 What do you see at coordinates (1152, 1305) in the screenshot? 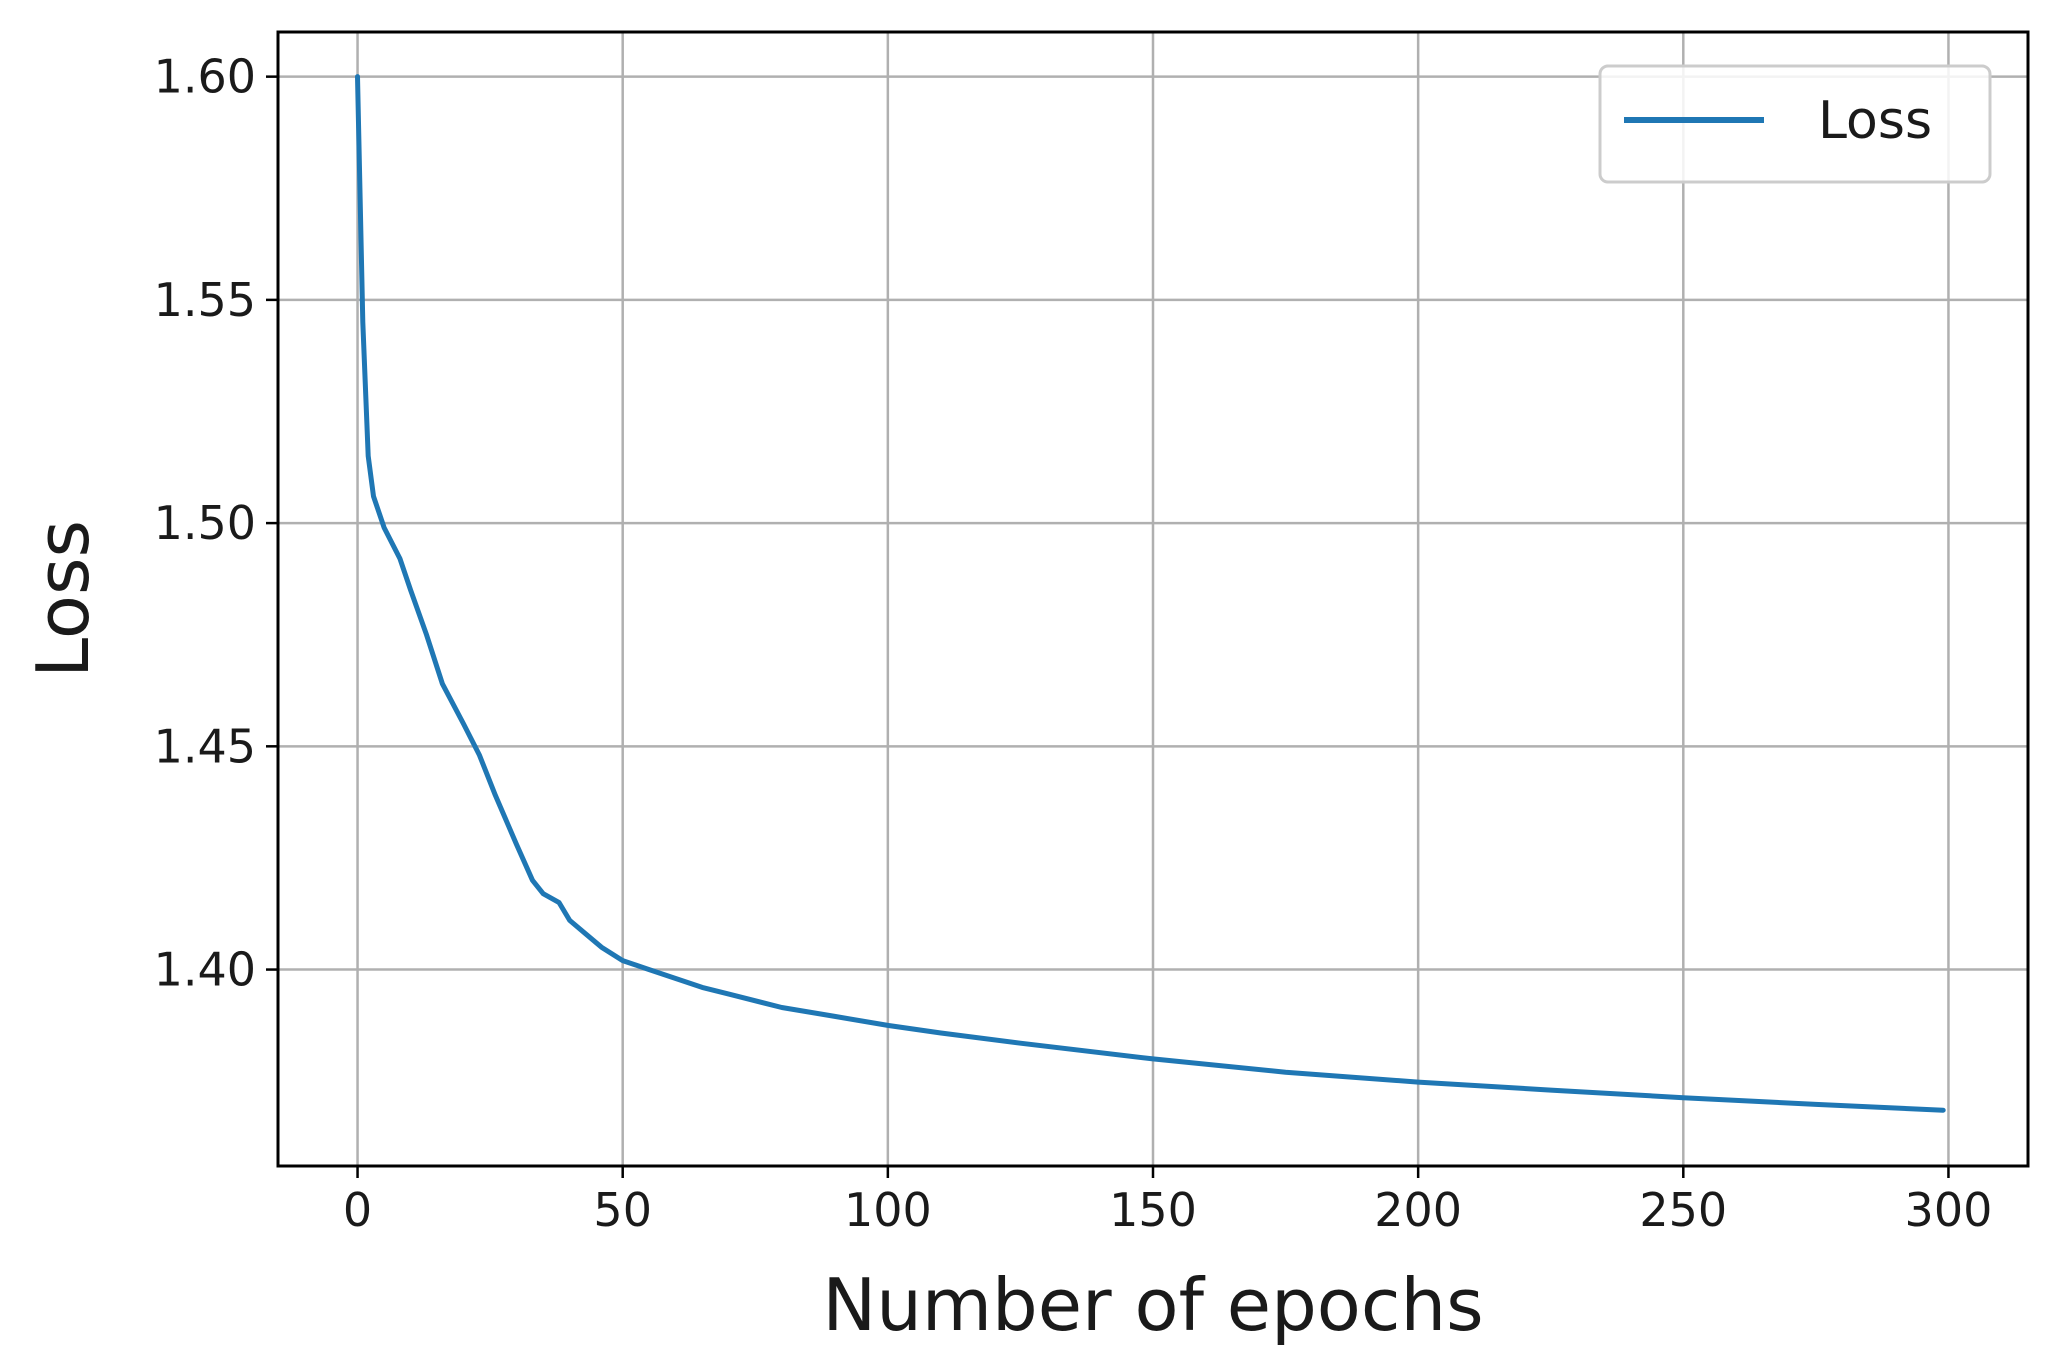
I see `x-axis-title: Number of epochs` at bounding box center [1152, 1305].